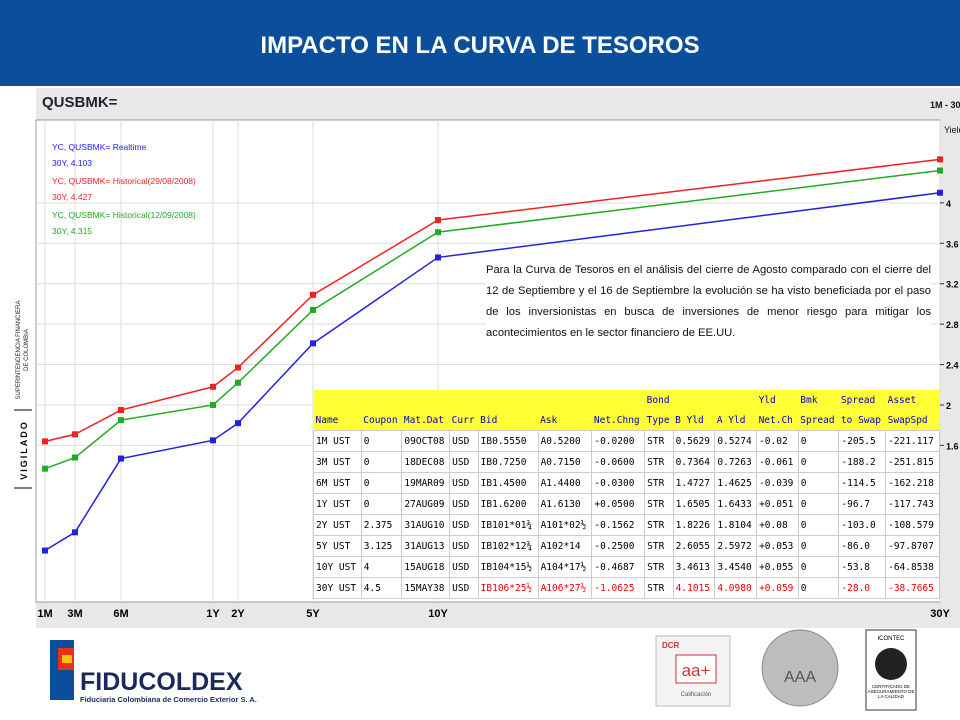 This screenshot has width=960, height=720. I want to click on table-cell: 3.4613, so click(694, 567).